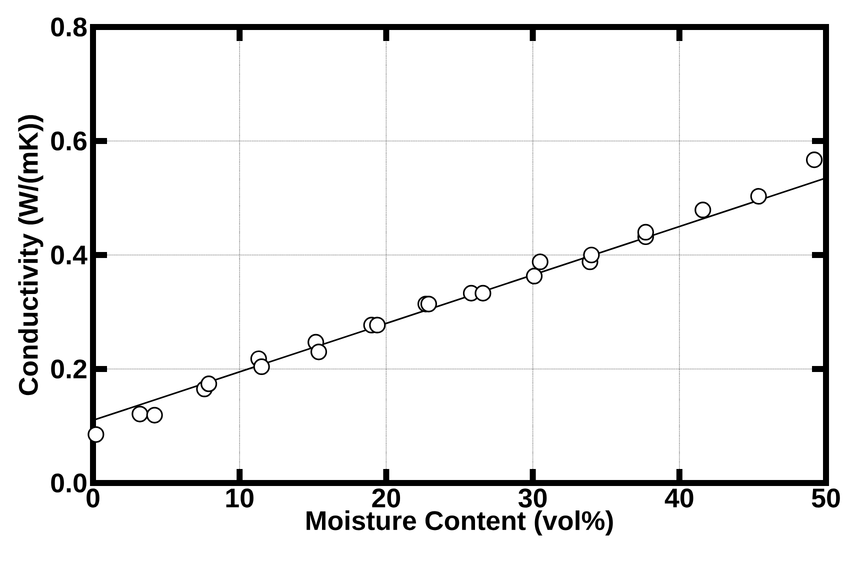  What do you see at coordinates (31, 255) in the screenshot?
I see `y-axis-title: Conductivity (W/(mK))` at bounding box center [31, 255].